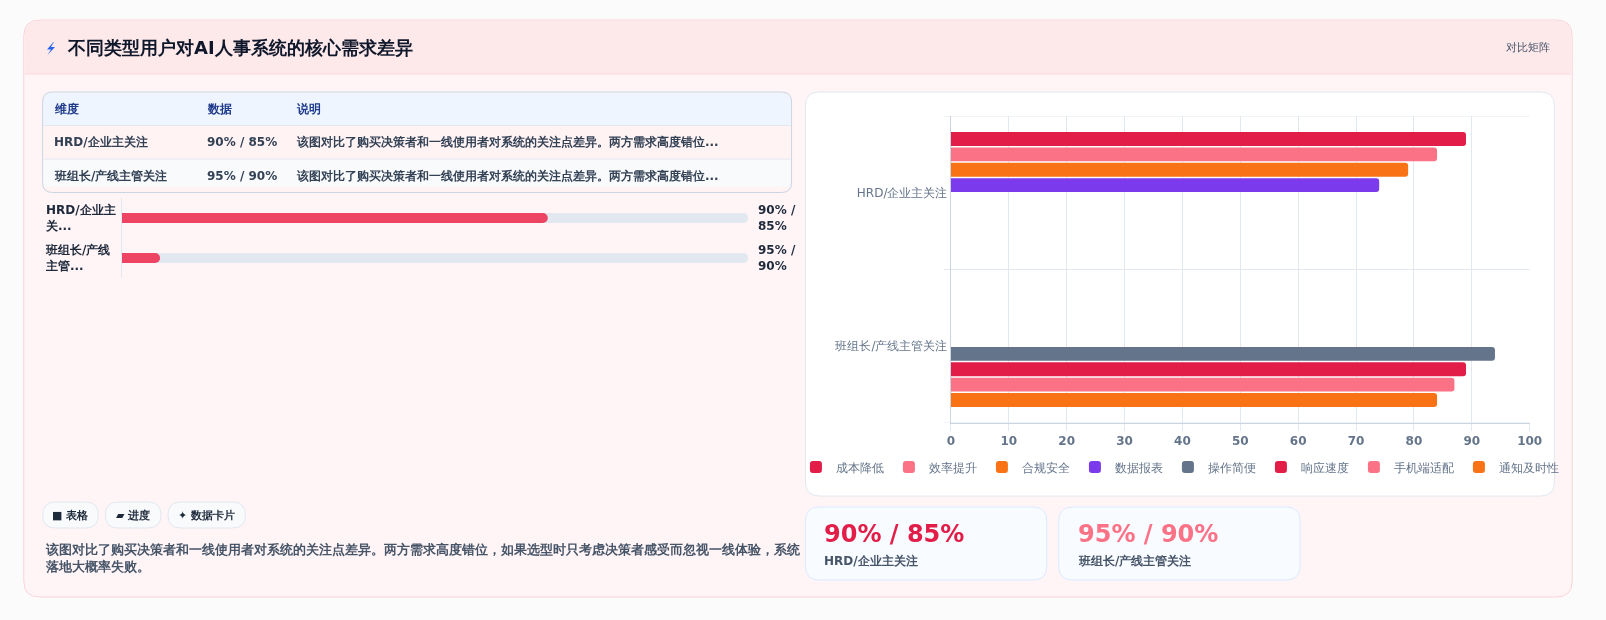 Image resolution: width=1606 pixels, height=620 pixels. What do you see at coordinates (1124, 441) in the screenshot?
I see `x-tick-label: 30` at bounding box center [1124, 441].